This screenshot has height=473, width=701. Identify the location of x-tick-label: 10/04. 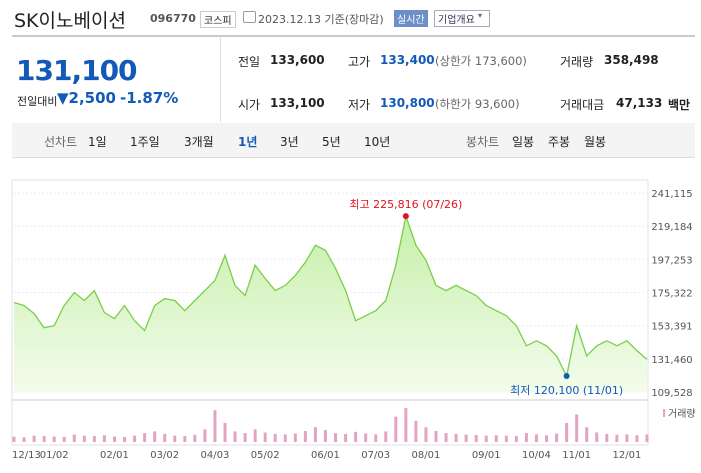
(536, 455).